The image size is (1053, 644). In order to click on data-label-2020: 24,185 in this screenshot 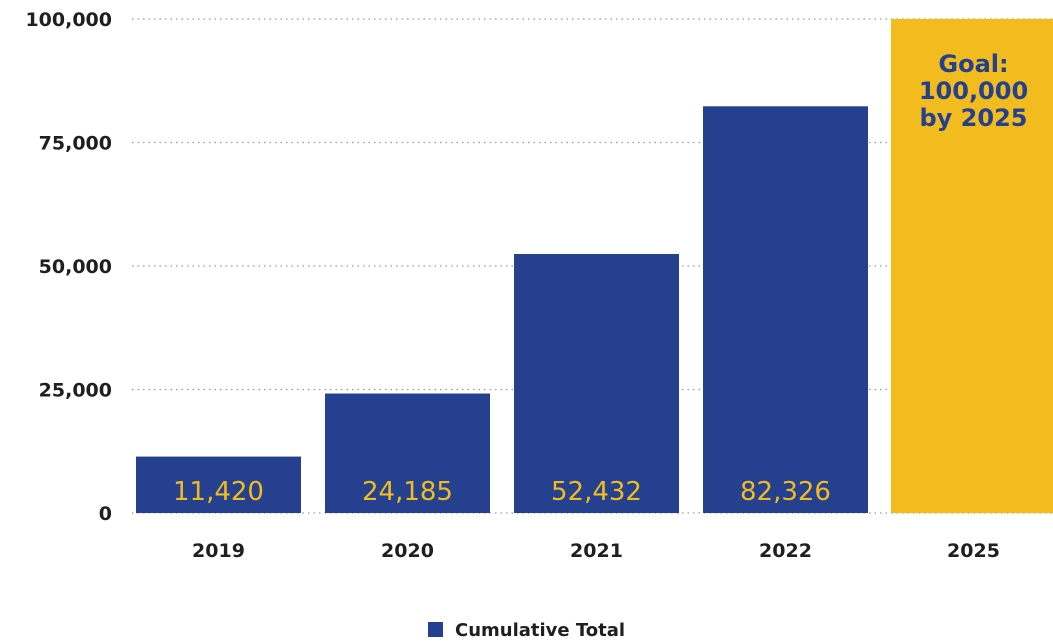, I will do `click(407, 492)`.